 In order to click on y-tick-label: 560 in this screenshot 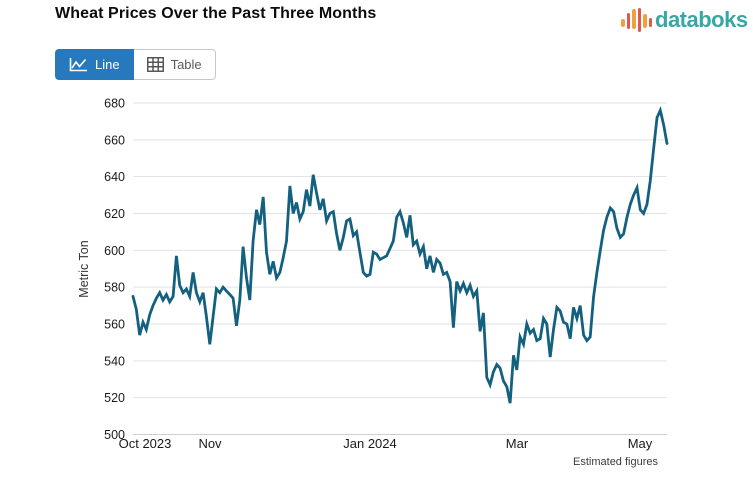, I will do `click(114, 325)`.